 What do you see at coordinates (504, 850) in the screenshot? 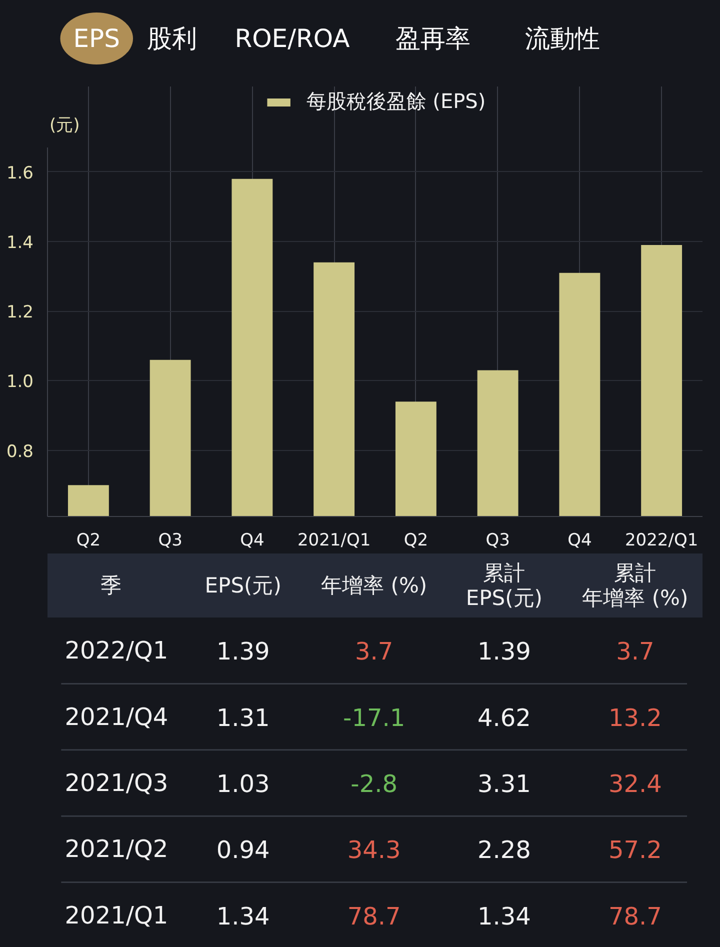
I see `text: 2.28` at bounding box center [504, 850].